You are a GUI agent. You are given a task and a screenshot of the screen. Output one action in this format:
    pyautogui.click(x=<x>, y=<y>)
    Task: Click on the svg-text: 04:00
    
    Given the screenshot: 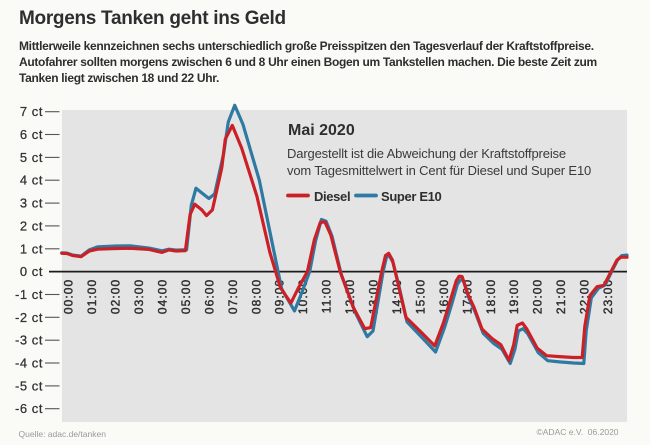 What is the action you would take?
    pyautogui.click(x=163, y=296)
    